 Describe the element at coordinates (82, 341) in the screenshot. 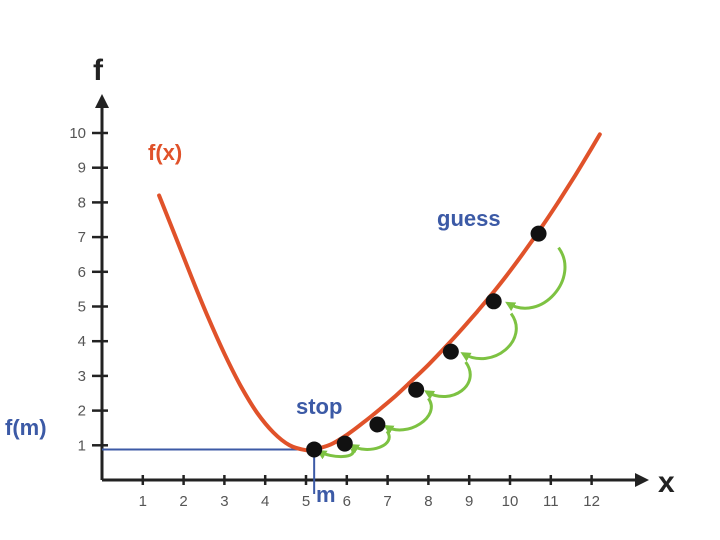

I see `y-tick-label: 4` at that location.